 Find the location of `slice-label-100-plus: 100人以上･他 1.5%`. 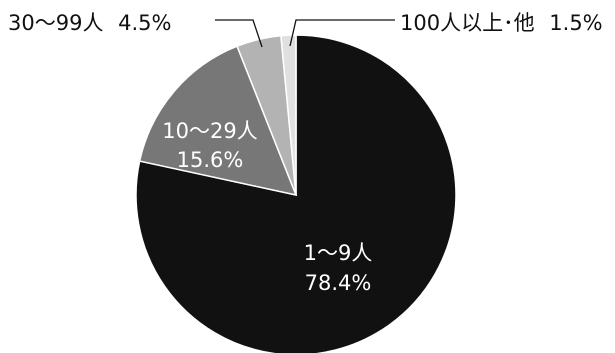

slice-label-100-plus: 100人以上･他 1.5% is located at coordinates (501, 23).